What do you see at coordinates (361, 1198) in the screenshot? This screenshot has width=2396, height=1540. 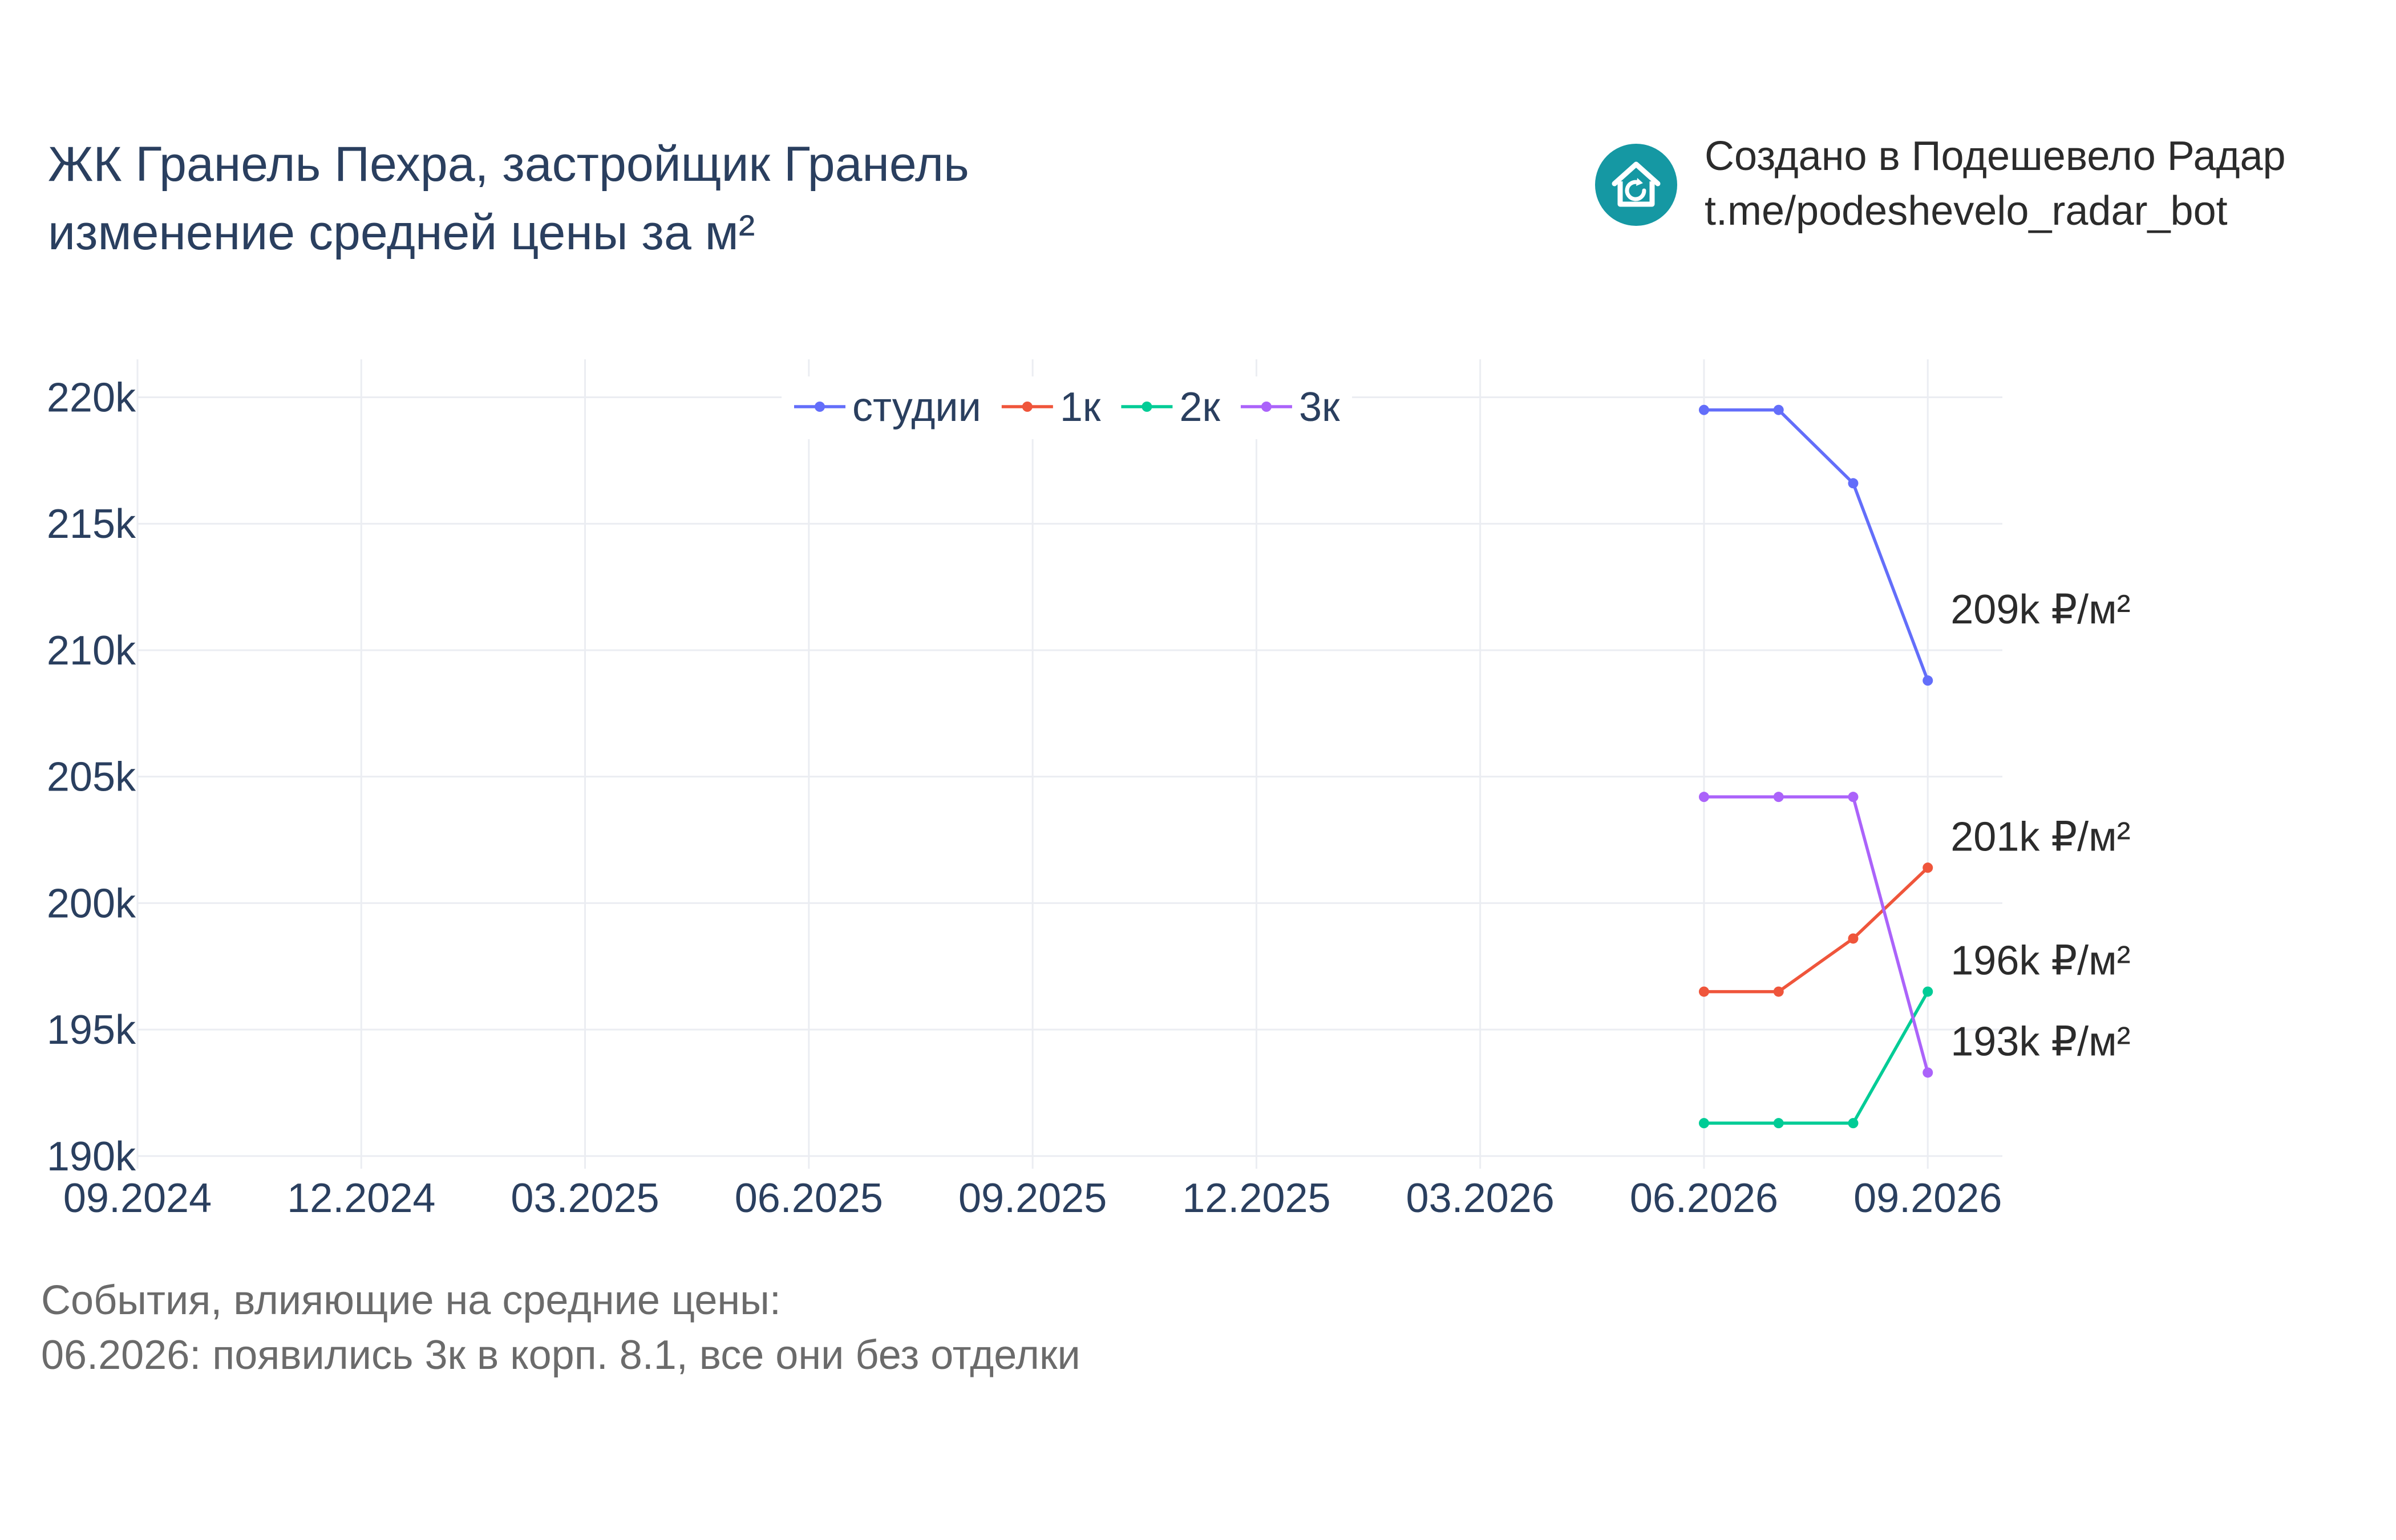 I see `x-tick-label: 12.2024` at bounding box center [361, 1198].